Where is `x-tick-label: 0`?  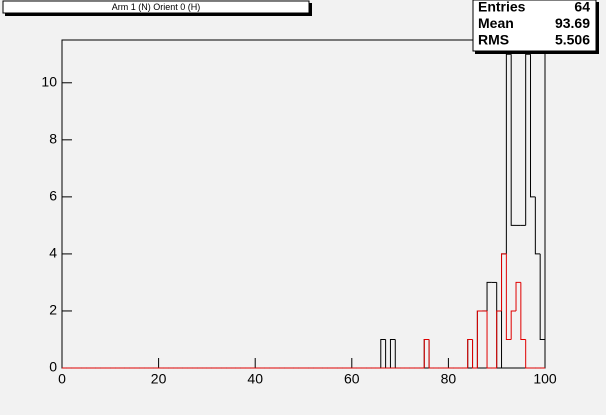
x-tick-label: 0 is located at coordinates (62, 379).